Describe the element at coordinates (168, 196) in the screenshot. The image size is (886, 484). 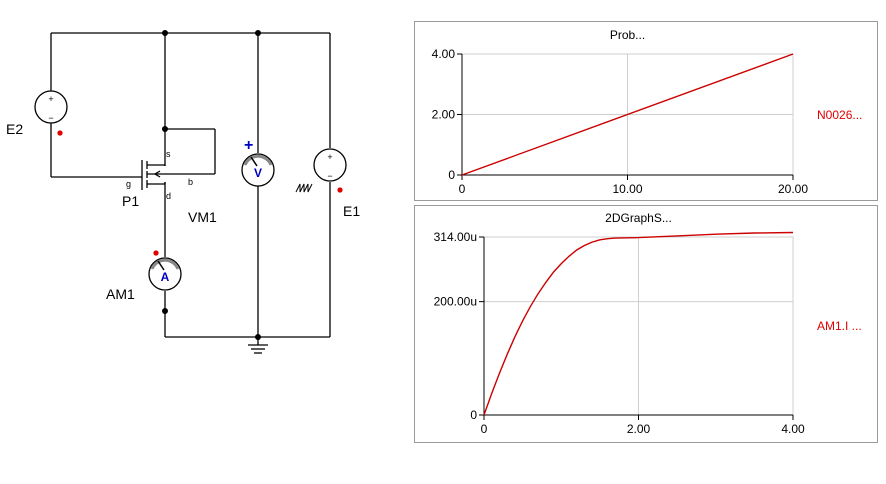
I see `pin-drain-label: d` at that location.